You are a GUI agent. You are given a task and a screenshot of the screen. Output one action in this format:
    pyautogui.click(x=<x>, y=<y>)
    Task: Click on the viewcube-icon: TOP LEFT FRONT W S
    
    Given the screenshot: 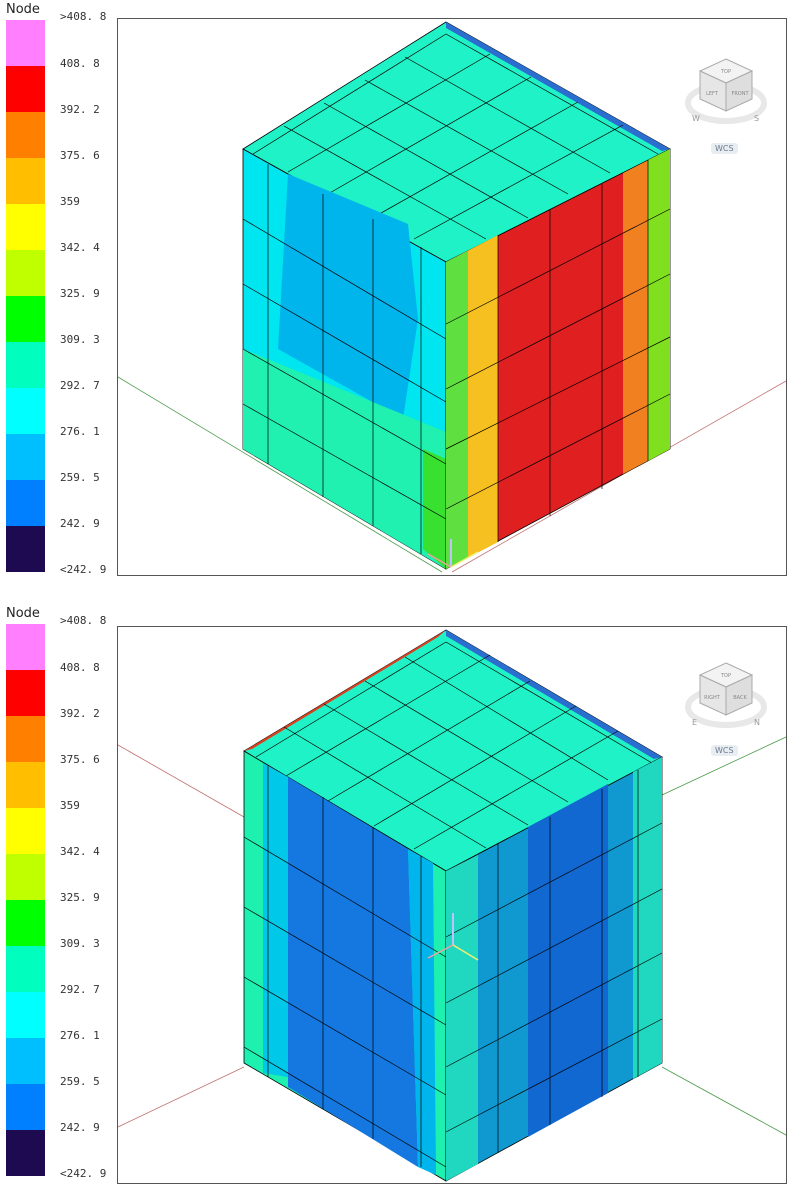 What is the action you would take?
    pyautogui.click(x=726, y=93)
    